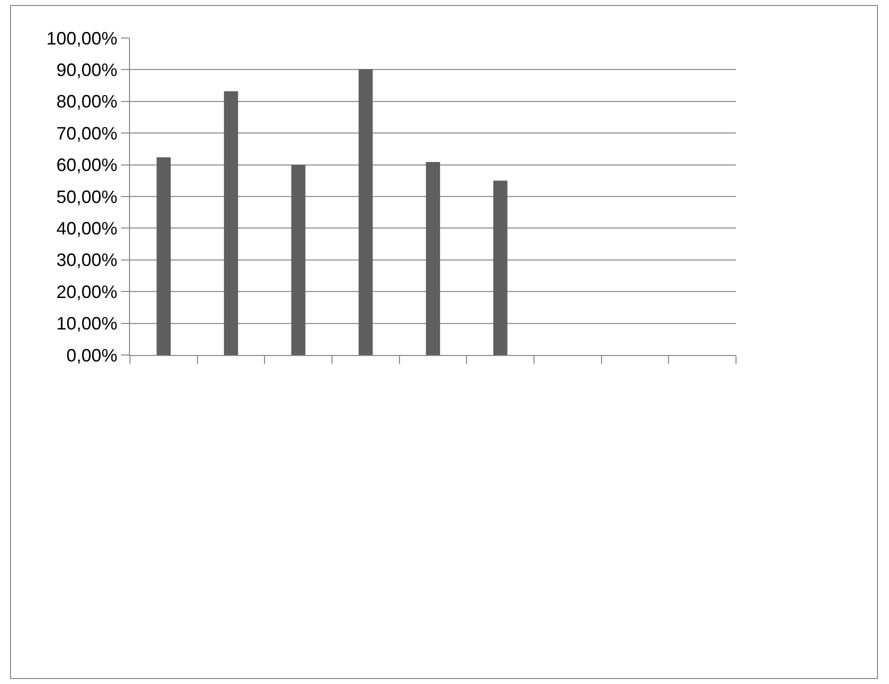 This screenshot has height=684, width=889. Describe the element at coordinates (87, 196) in the screenshot. I see `y-tick-label: 50,00%` at that location.